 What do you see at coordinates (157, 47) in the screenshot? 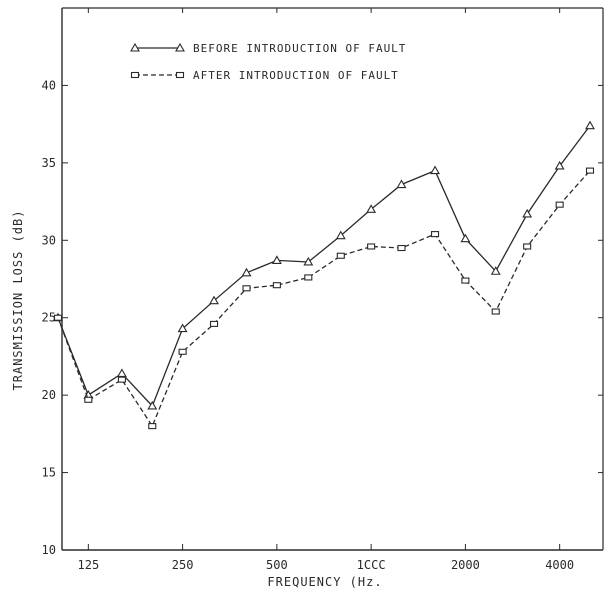
I see `legend-marker-before` at bounding box center [157, 47].